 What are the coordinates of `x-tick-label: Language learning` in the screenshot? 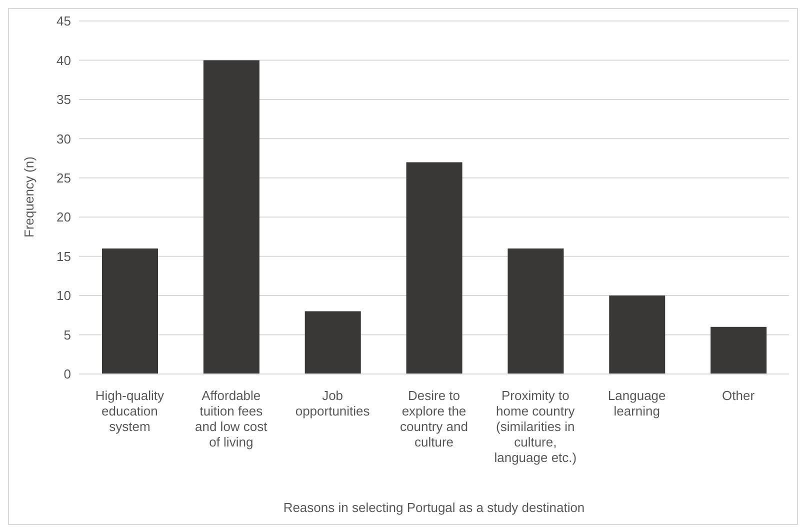 It's located at (637, 403).